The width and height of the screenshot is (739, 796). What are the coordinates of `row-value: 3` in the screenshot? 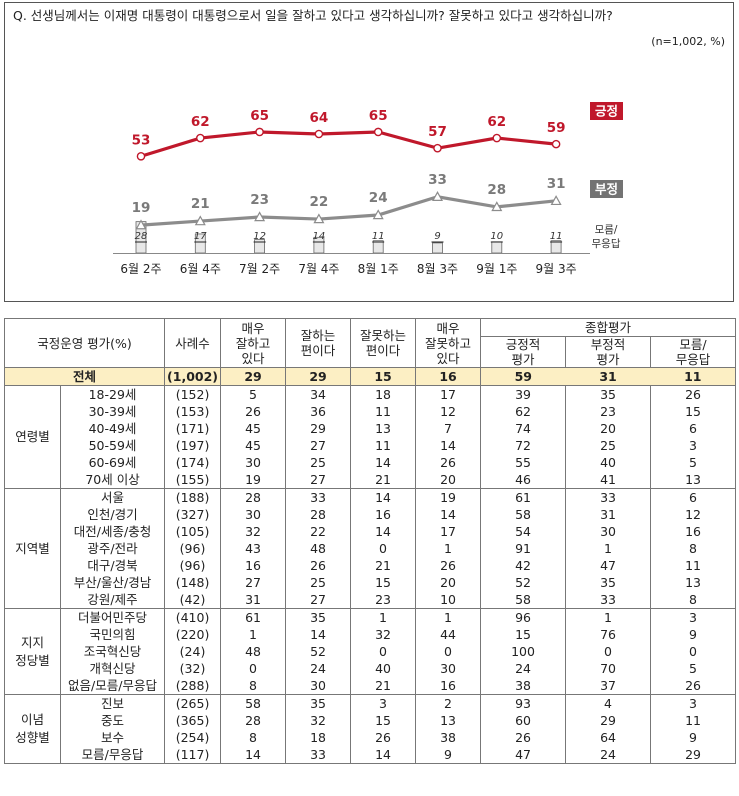 It's located at (693, 445).